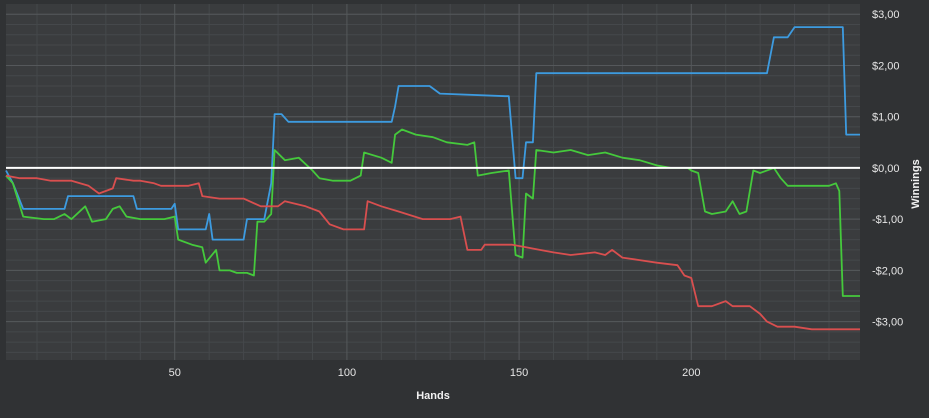  What do you see at coordinates (887, 271) in the screenshot?
I see `y-tick-label: -$2,00` at bounding box center [887, 271].